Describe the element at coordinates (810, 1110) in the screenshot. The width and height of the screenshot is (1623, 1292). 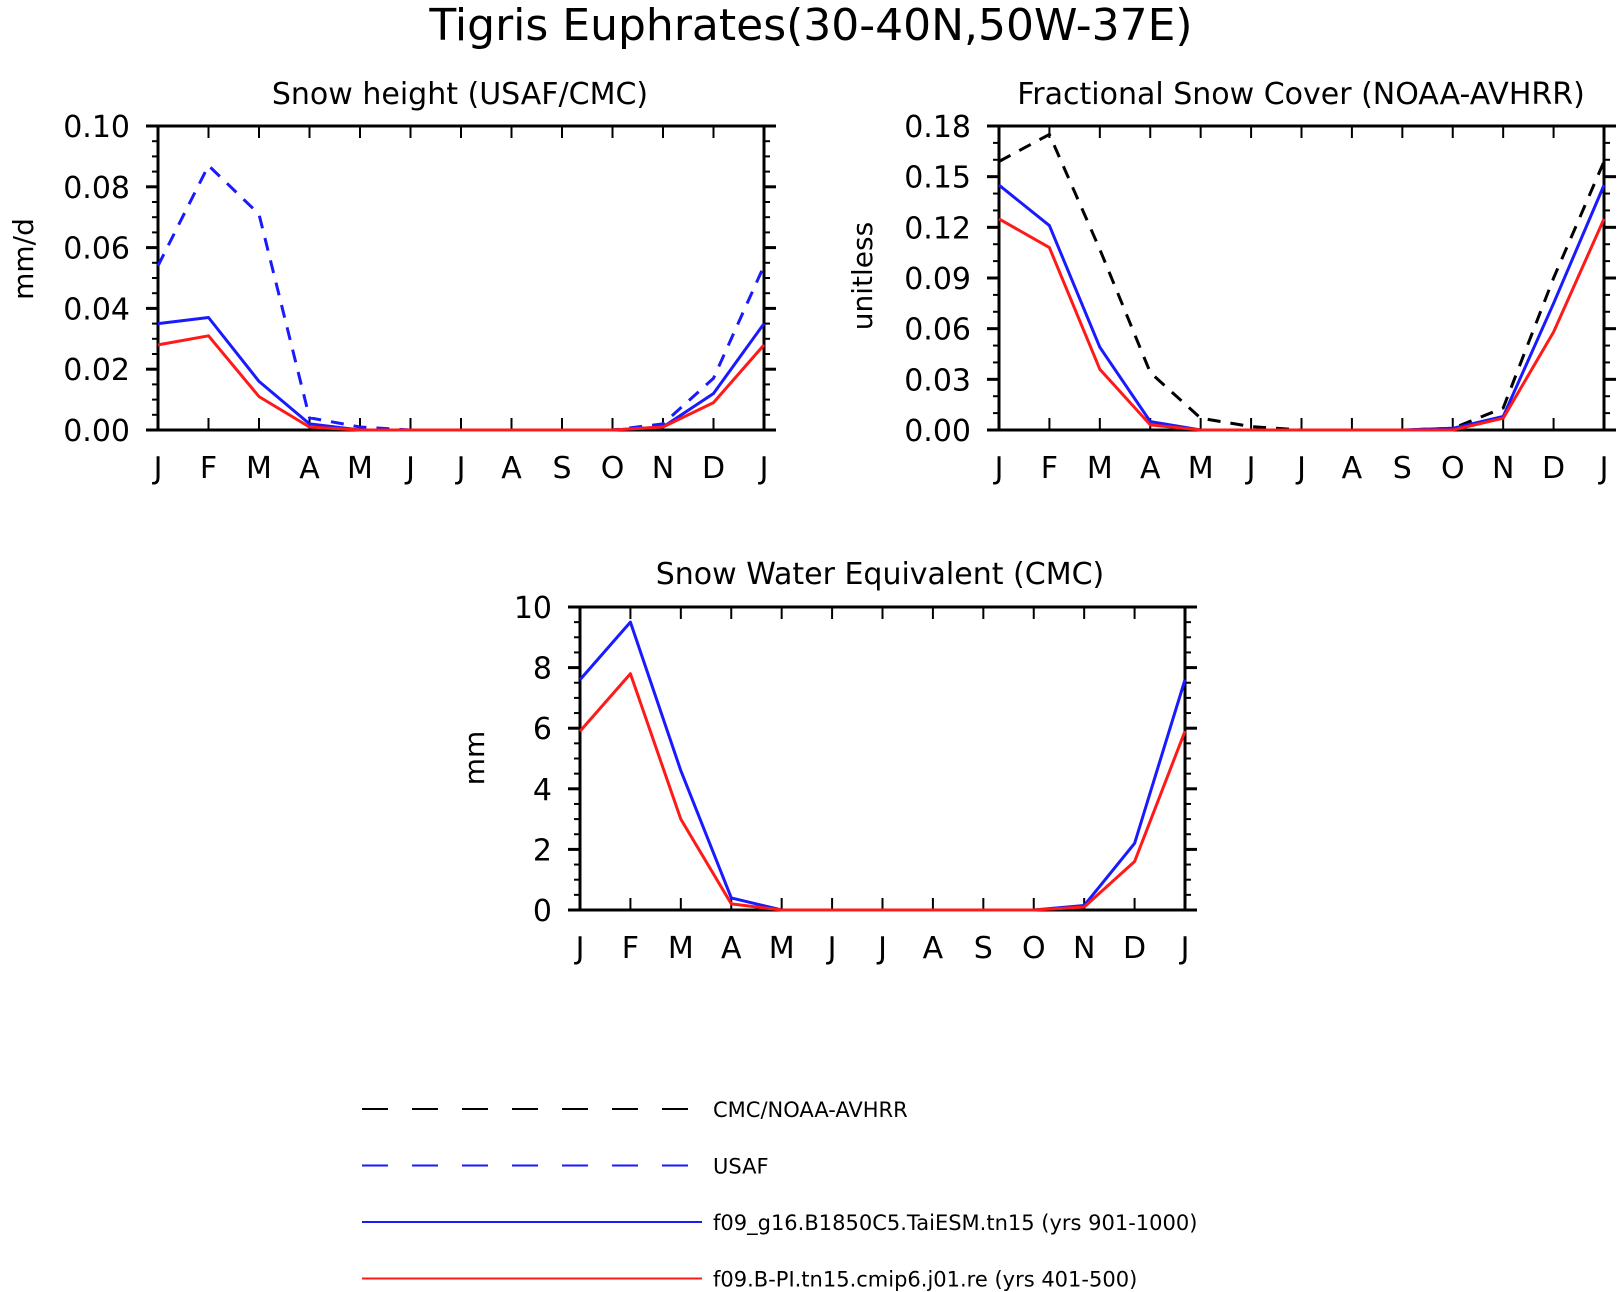
I see `legend-label-obs_cmc: CMC/NOAA-AVHRR` at that location.